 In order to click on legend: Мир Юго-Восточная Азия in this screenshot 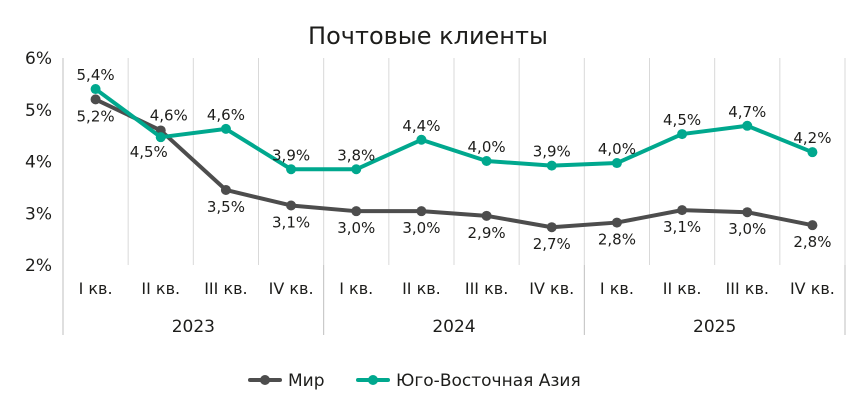, I will do `click(414, 381)`.